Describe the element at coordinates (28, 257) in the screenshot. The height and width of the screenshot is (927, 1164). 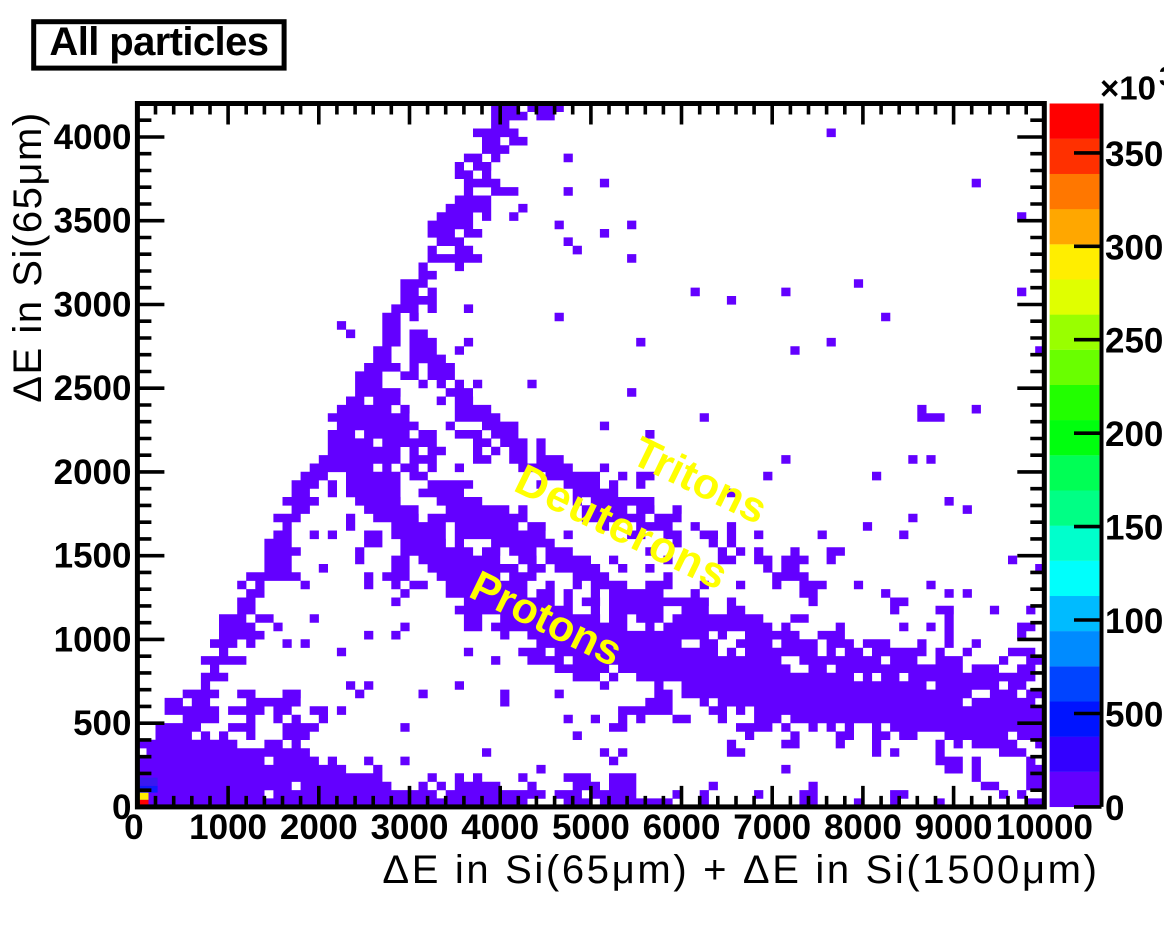
I see `svg-text: ΔE in Si(65μm)` at that location.